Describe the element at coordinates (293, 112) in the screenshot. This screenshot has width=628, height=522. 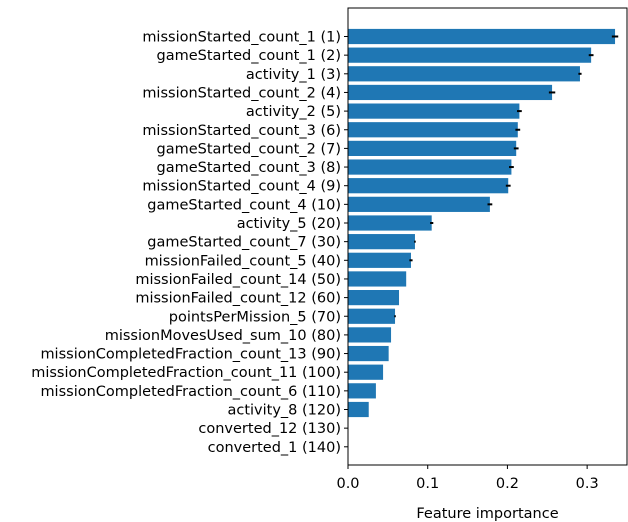
I see `y-tick-label: activity_2 (5)` at that location.